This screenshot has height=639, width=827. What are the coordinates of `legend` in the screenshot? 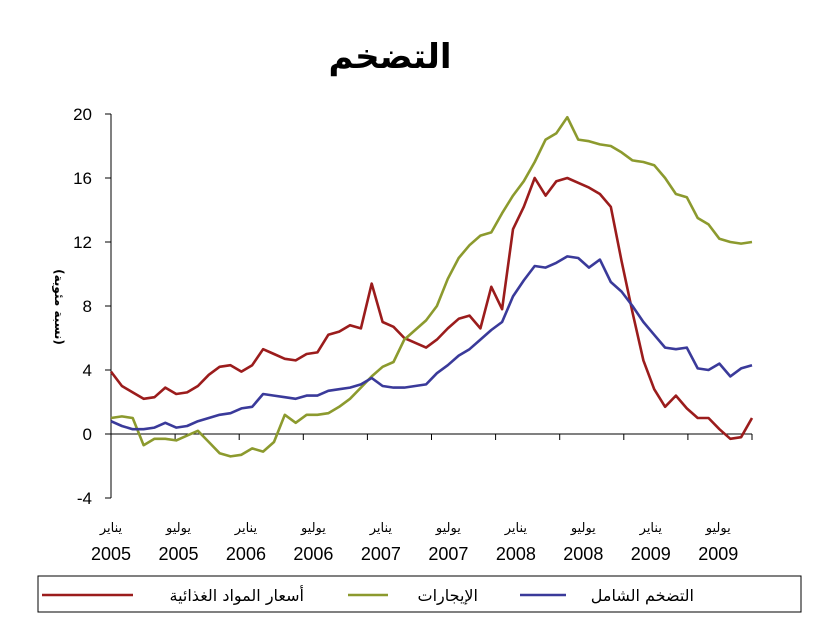 It's located at (419, 594).